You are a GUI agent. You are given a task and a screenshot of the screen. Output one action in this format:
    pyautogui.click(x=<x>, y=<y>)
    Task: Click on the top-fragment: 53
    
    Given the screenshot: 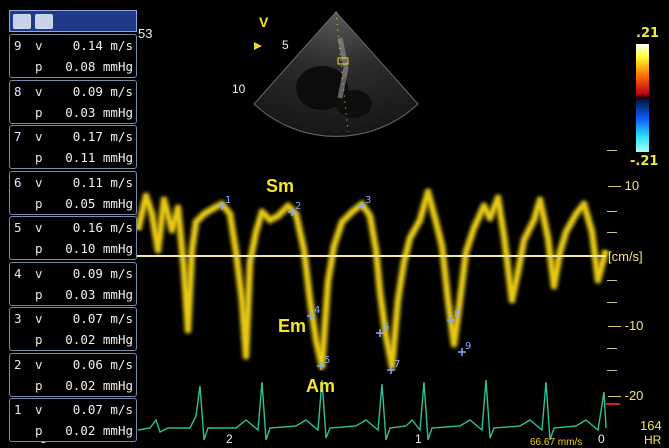 What is the action you would take?
    pyautogui.click(x=145, y=33)
    